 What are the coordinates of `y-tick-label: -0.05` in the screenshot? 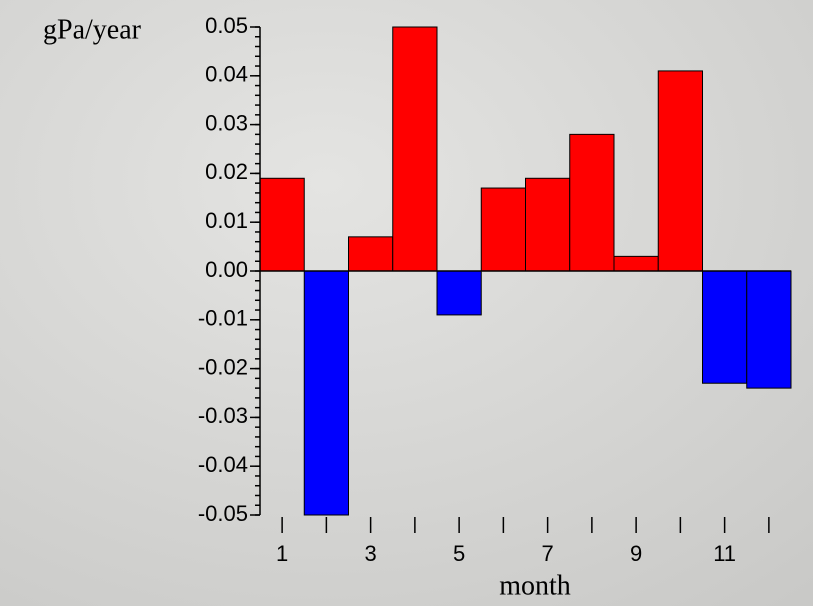 It's located at (223, 513).